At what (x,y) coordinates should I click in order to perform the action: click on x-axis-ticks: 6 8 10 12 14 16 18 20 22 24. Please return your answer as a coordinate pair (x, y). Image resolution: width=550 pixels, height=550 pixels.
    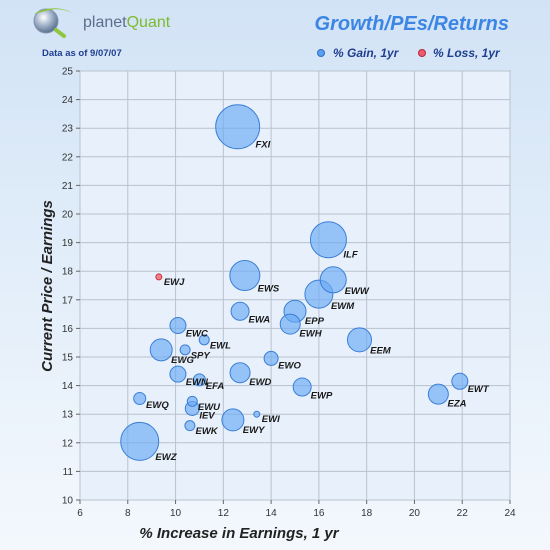
    Looking at the image, I should click on (296, 509).